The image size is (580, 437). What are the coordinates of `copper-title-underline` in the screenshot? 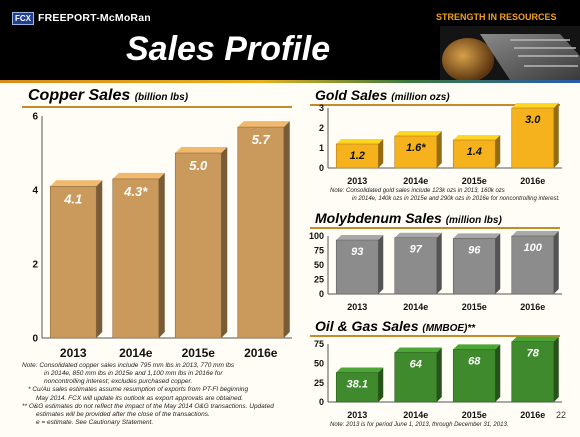 It's located at (157, 107).